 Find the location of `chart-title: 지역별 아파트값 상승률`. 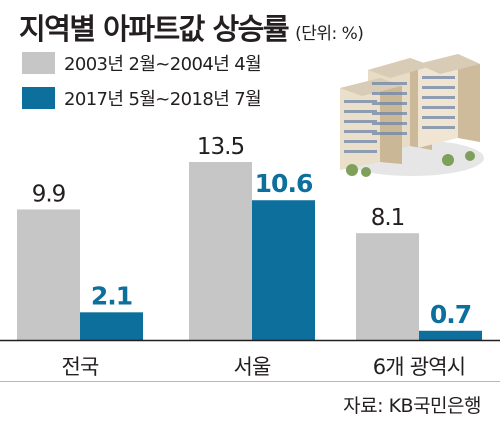

chart-title: 지역별 아파트값 상승률 is located at coordinates (154, 29).